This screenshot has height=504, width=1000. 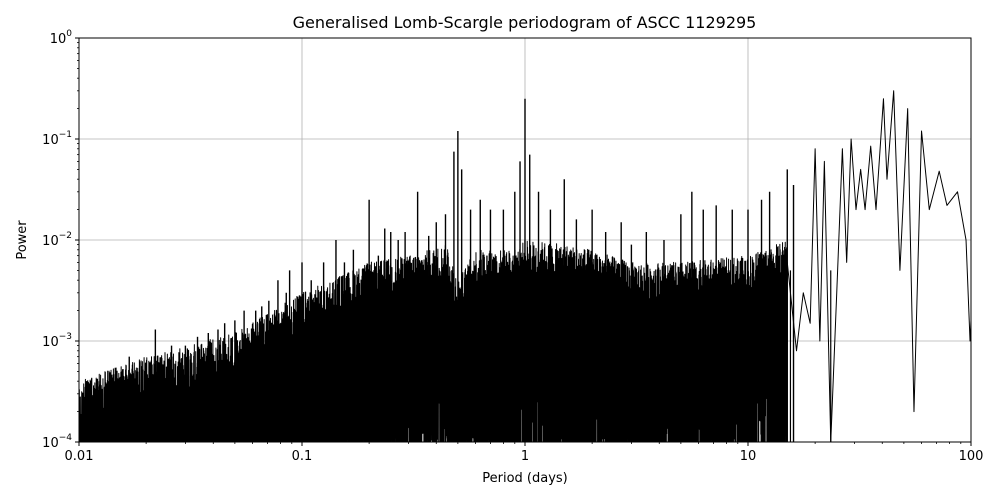 What do you see at coordinates (525, 478) in the screenshot?
I see `x-axis-label: Period (days)` at bounding box center [525, 478].